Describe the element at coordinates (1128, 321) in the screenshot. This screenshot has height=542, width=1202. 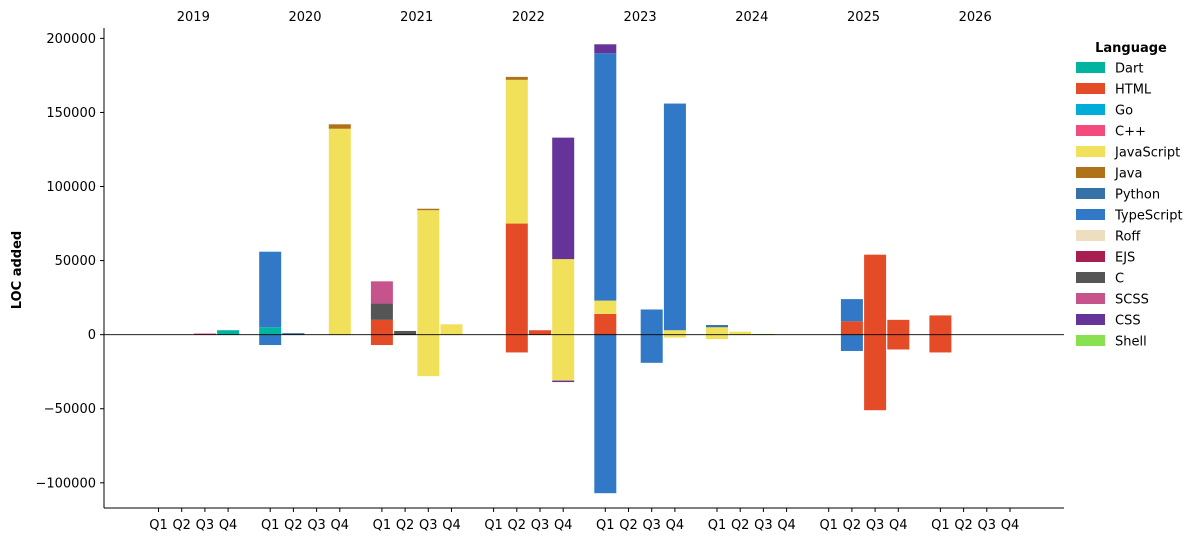
I see `legend-label-css: CSS` at that location.